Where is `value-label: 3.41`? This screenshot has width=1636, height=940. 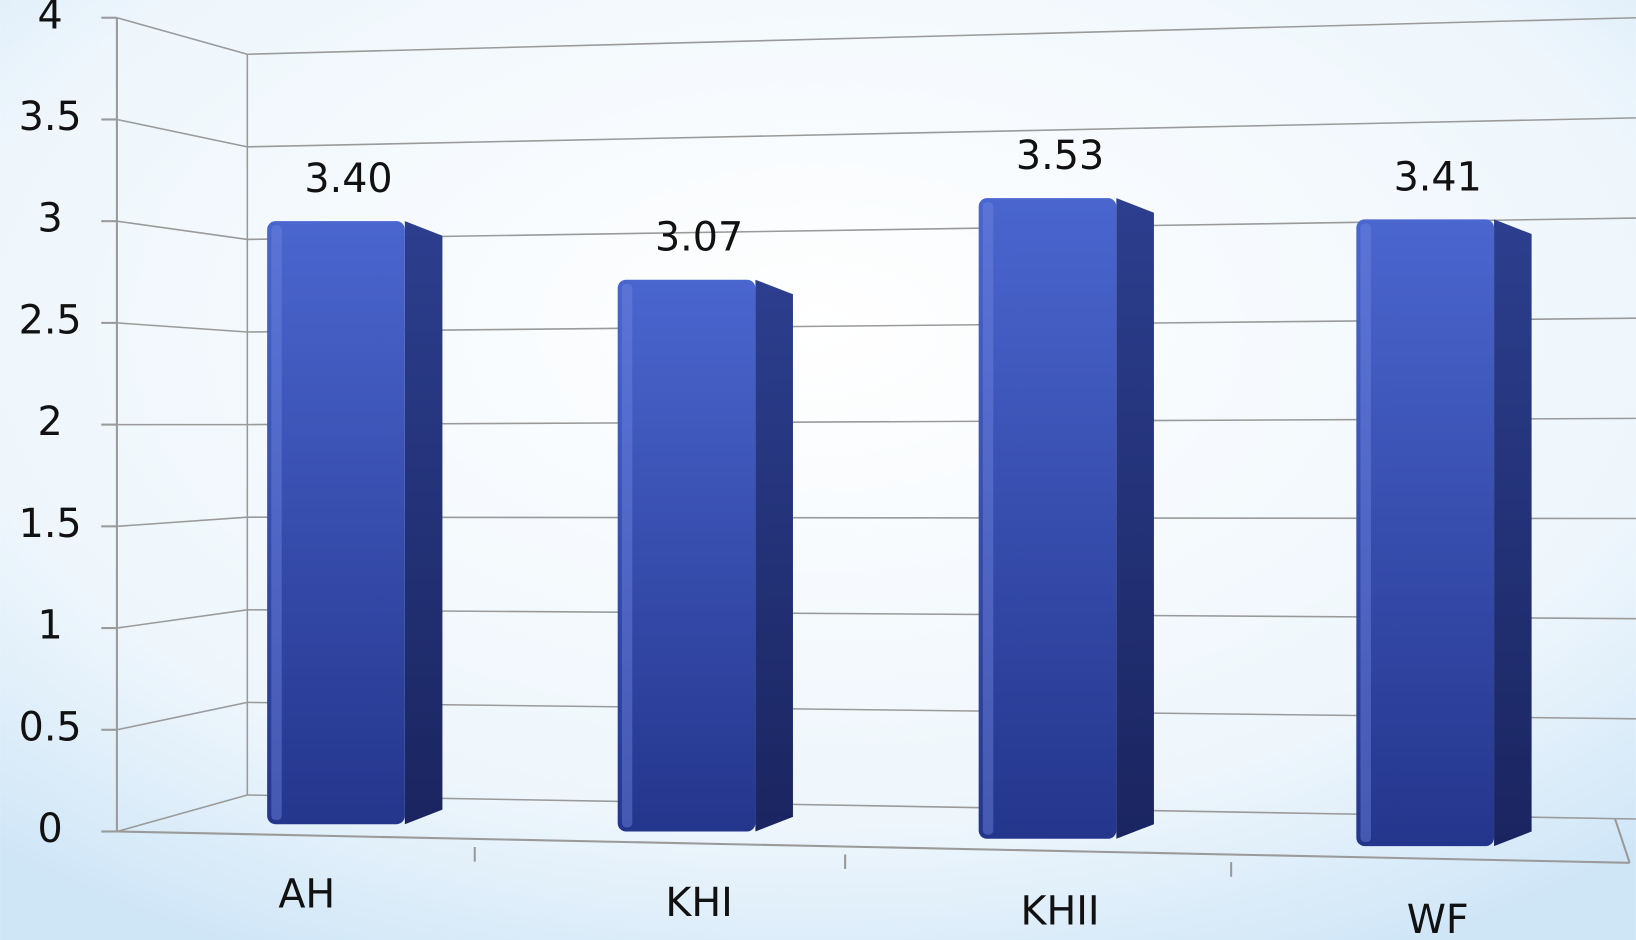 value-label: 3.41 is located at coordinates (1438, 177).